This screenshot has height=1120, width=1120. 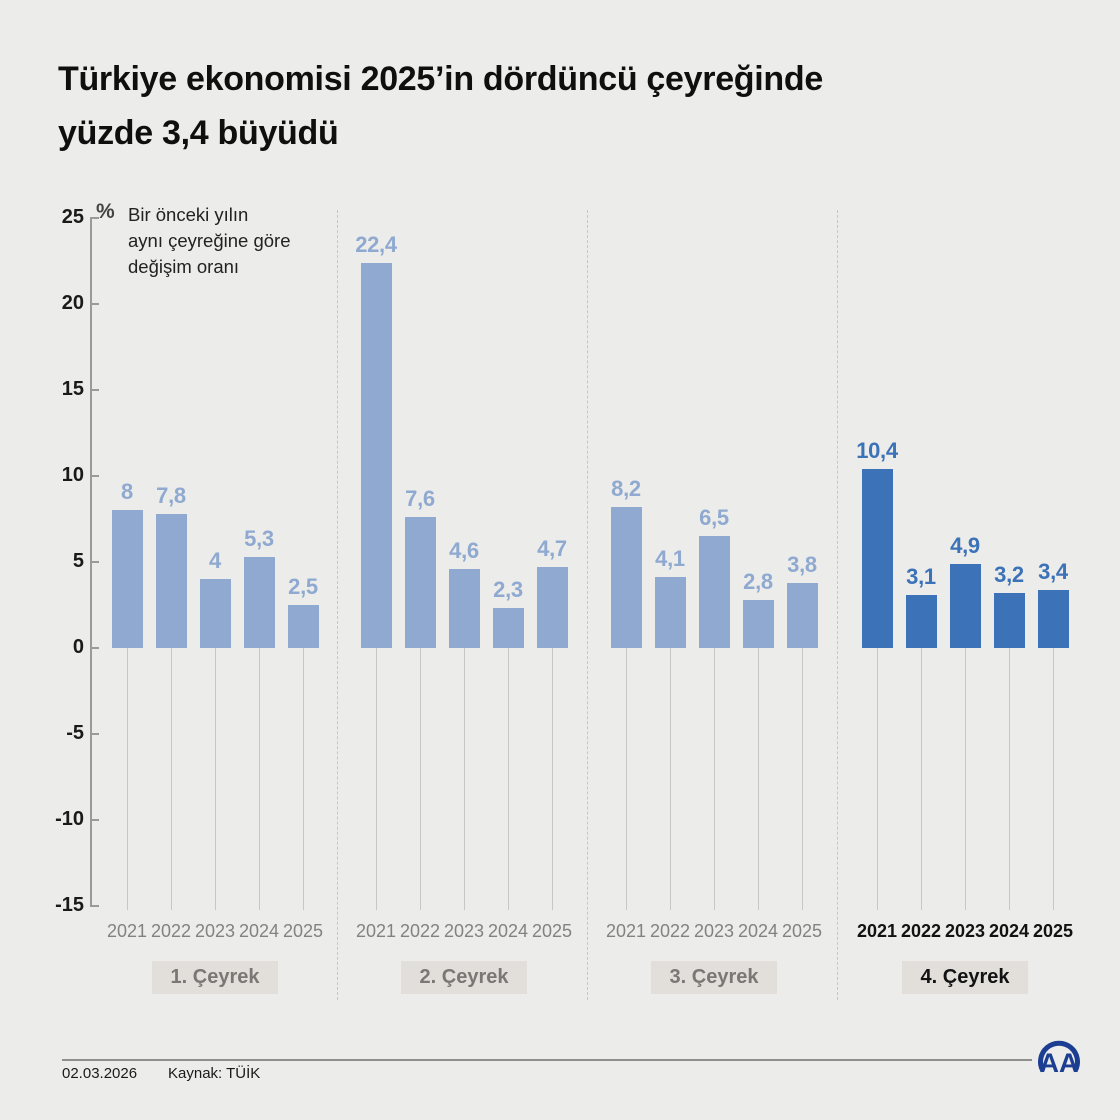 I want to click on bar-value-label: 7,8, so click(x=171, y=495).